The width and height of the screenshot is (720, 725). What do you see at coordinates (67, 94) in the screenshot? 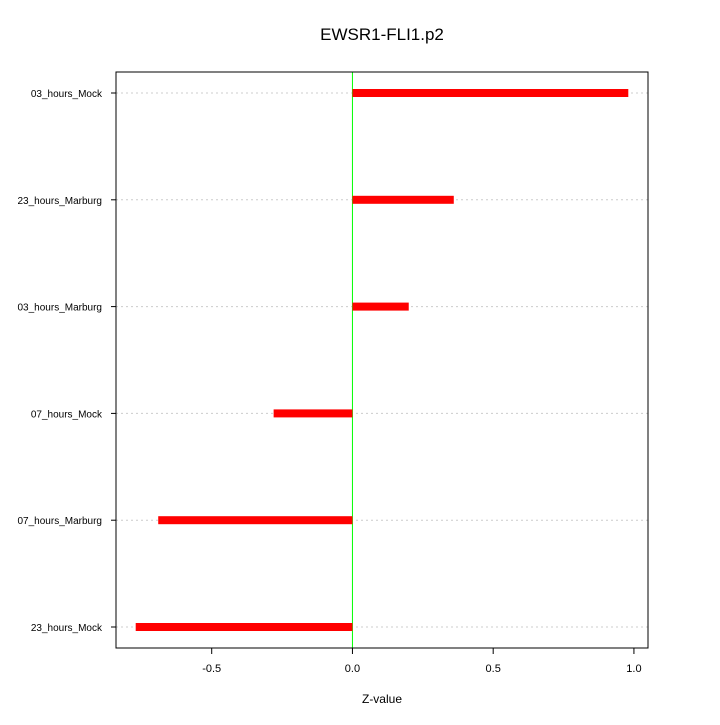
I see `y-tick-label: 03_hours_Mock` at bounding box center [67, 94].